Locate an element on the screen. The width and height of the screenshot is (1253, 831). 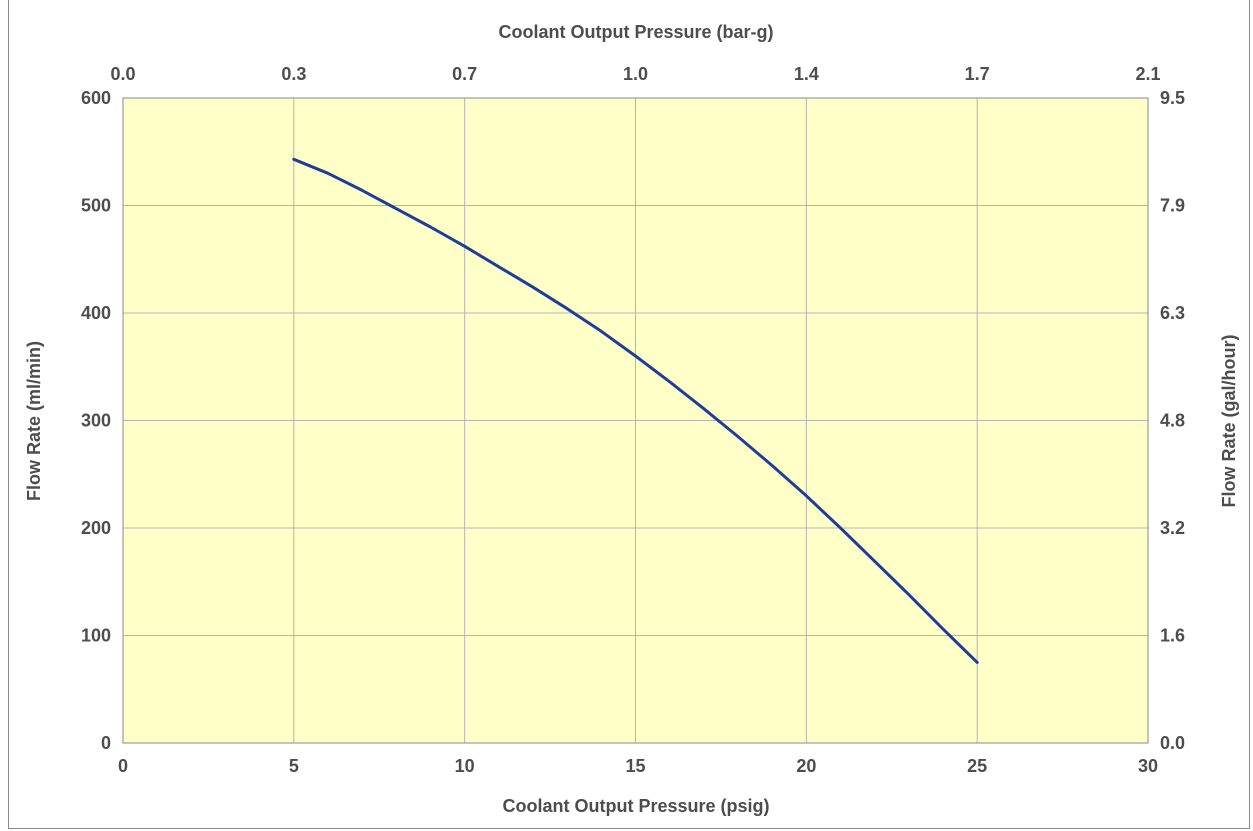
x-bottom-tick-label: 25 is located at coordinates (977, 766).